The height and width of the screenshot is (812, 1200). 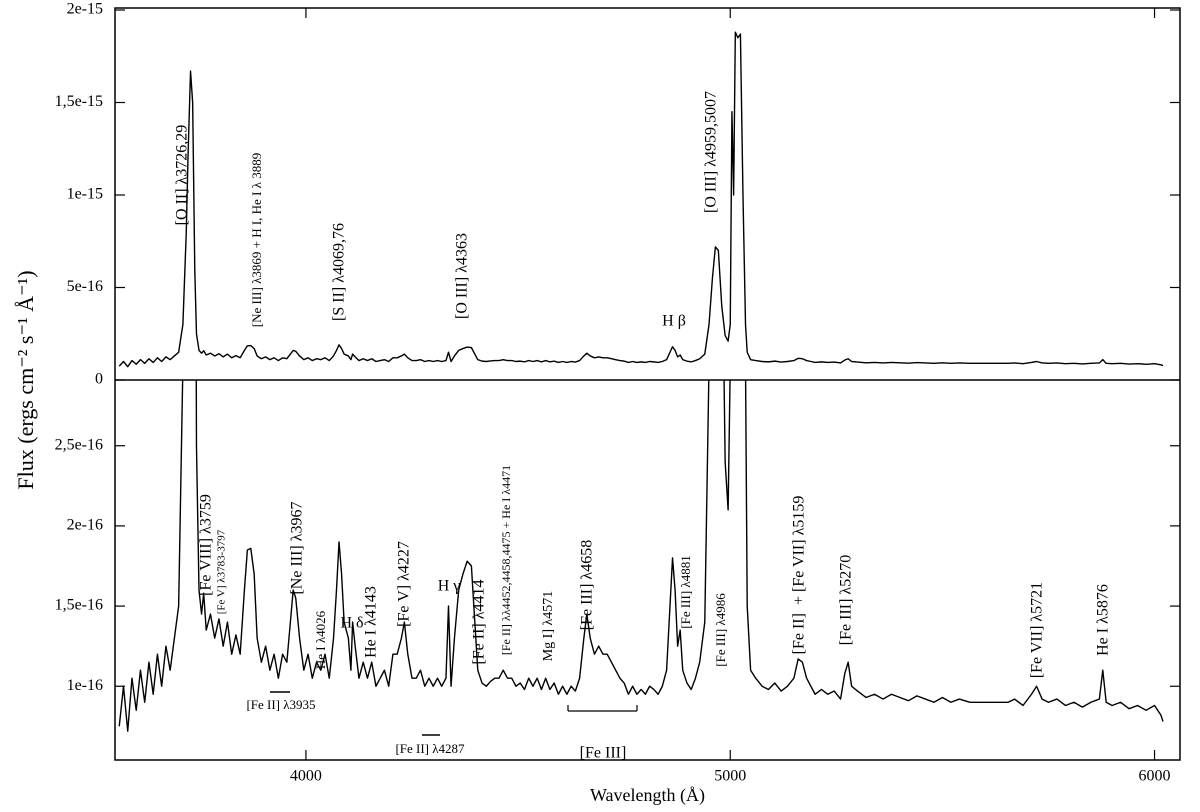 What do you see at coordinates (449, 586) in the screenshot?
I see `line-annotation: H γ` at bounding box center [449, 586].